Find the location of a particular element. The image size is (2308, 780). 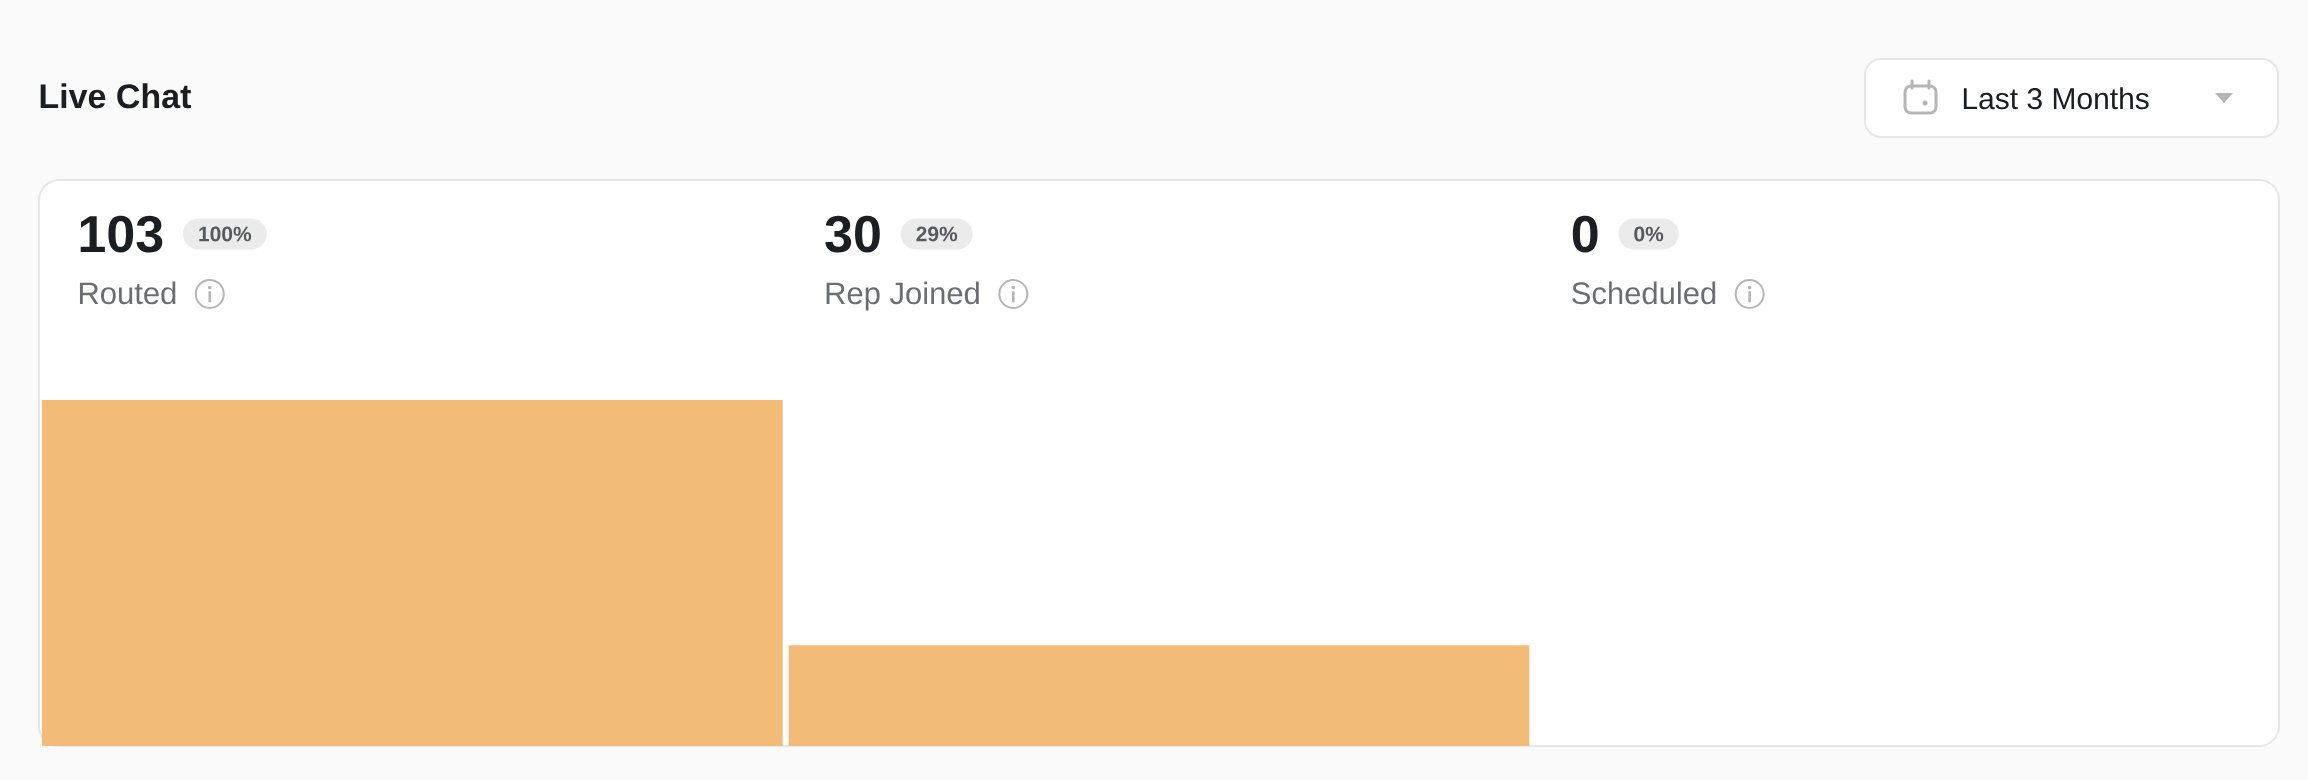

chart-title: Live Chat is located at coordinates (116, 96).